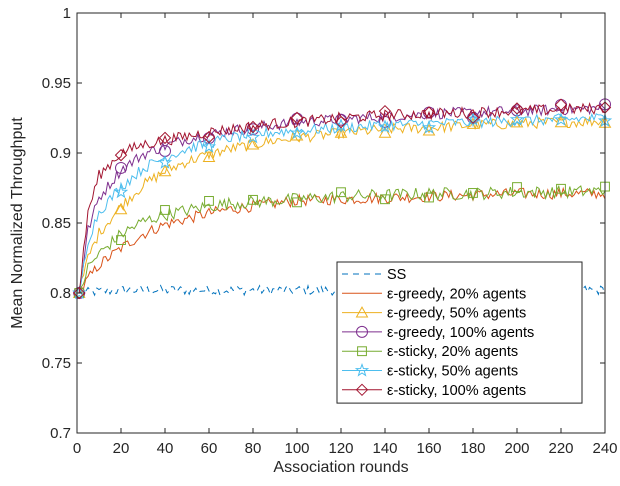 The image size is (620, 486). What do you see at coordinates (560, 448) in the screenshot?
I see `x-tick-label: 220` at bounding box center [560, 448].